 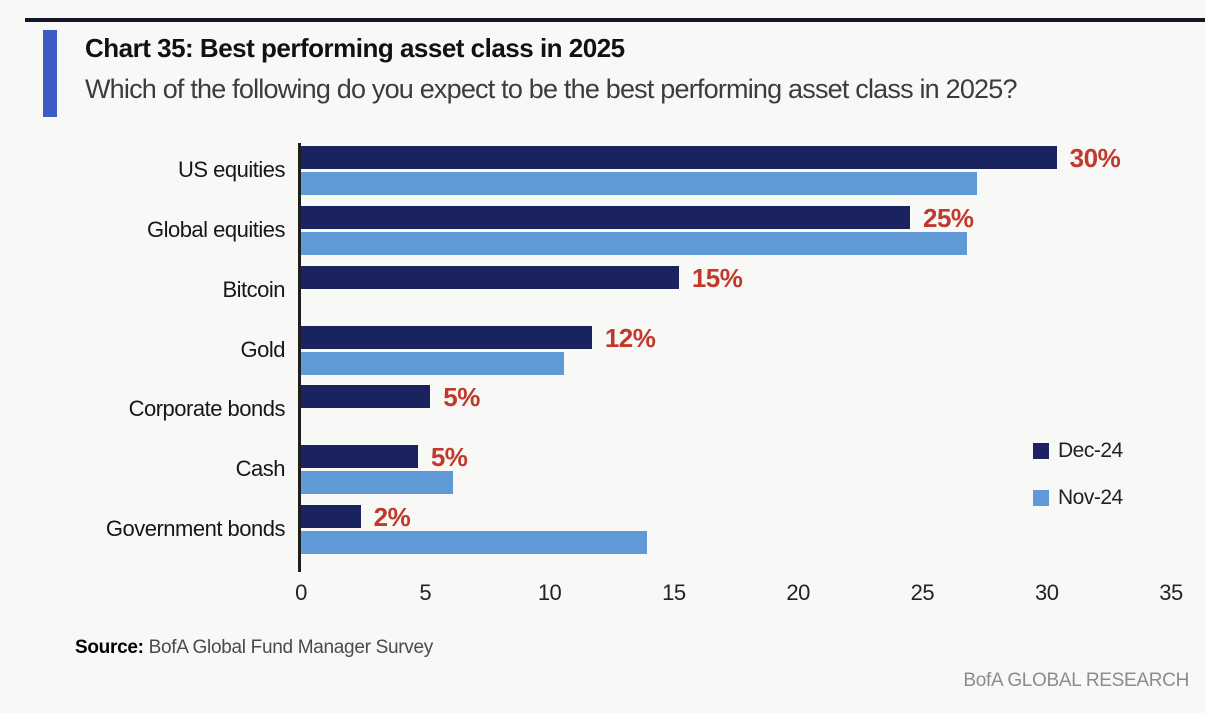 What do you see at coordinates (50, 73) in the screenshot?
I see `title-accent-bar` at bounding box center [50, 73].